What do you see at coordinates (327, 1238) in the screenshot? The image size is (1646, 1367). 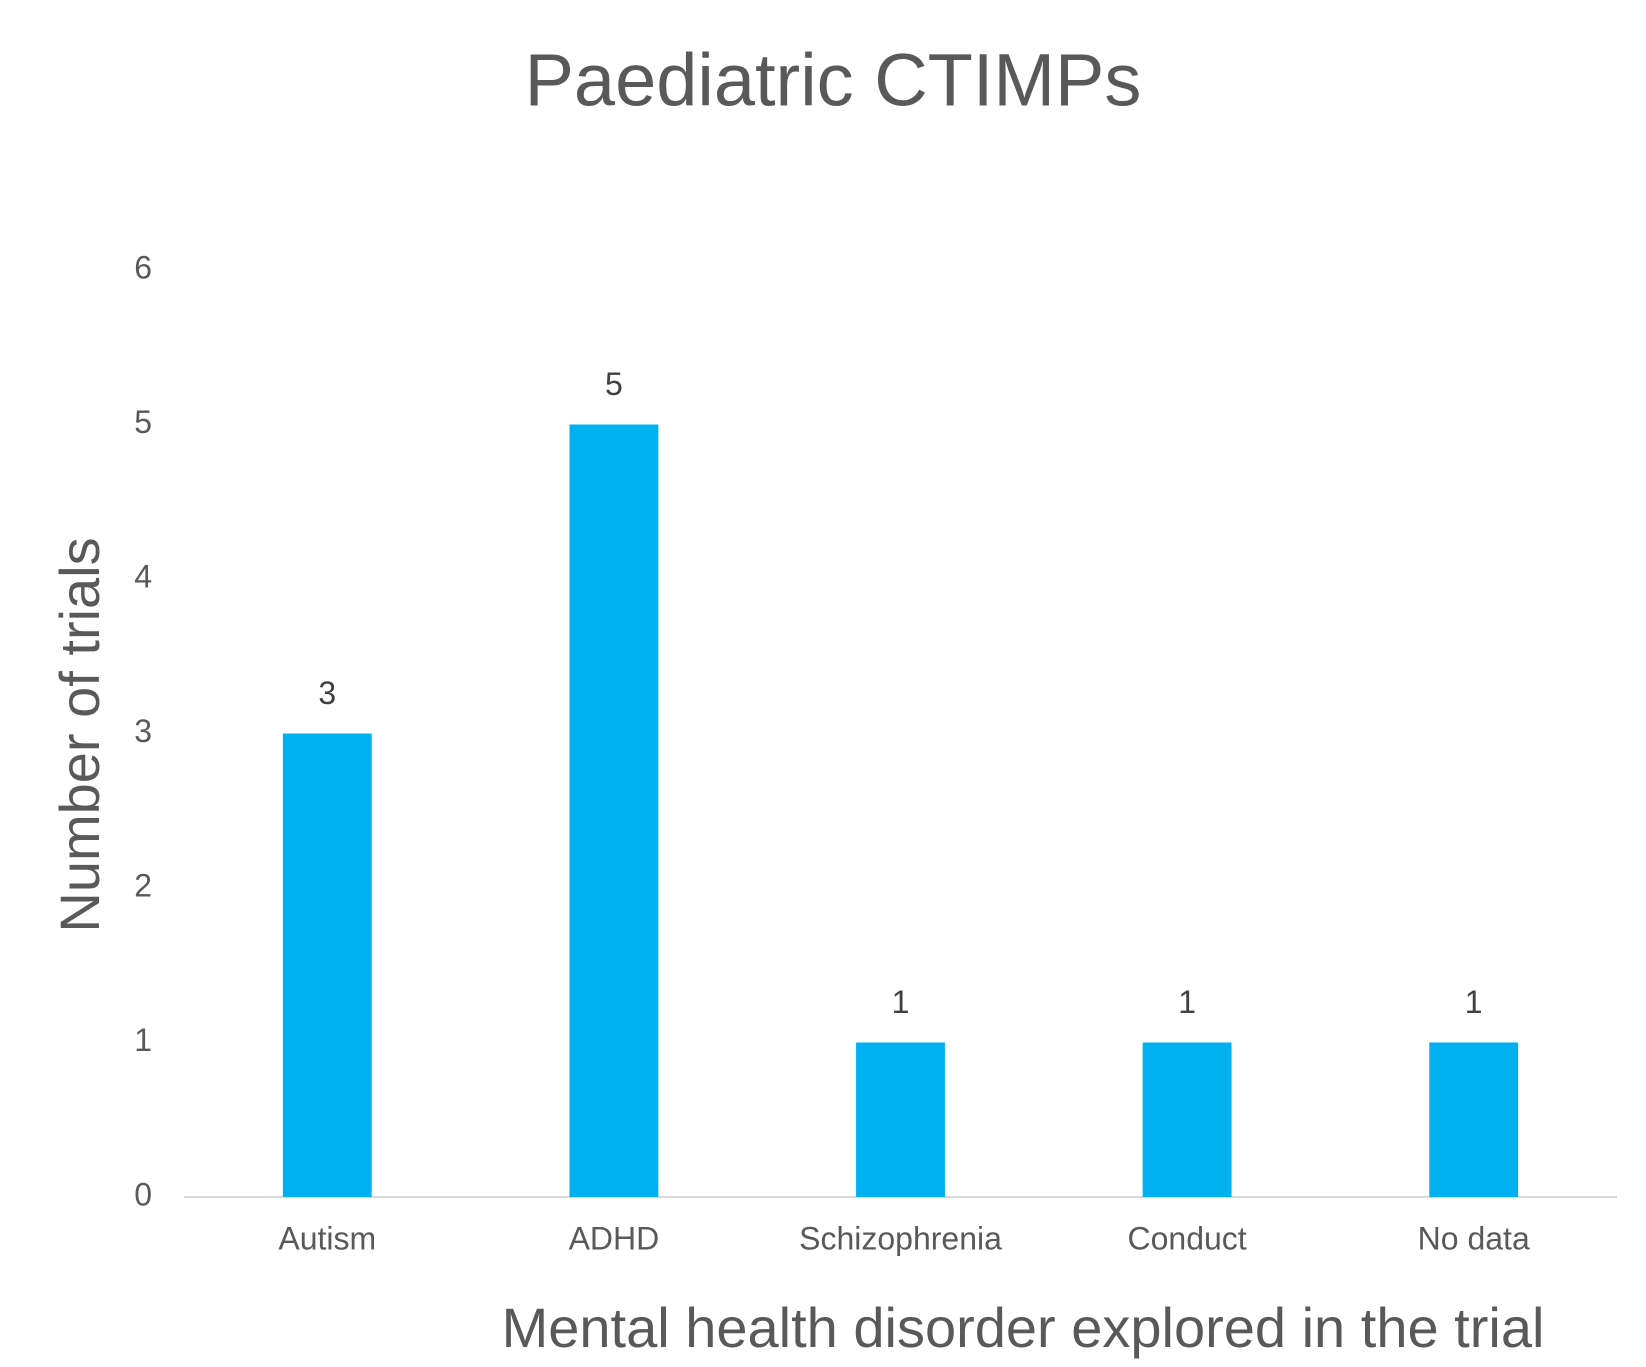 I see `x-tick-label: Autism` at bounding box center [327, 1238].